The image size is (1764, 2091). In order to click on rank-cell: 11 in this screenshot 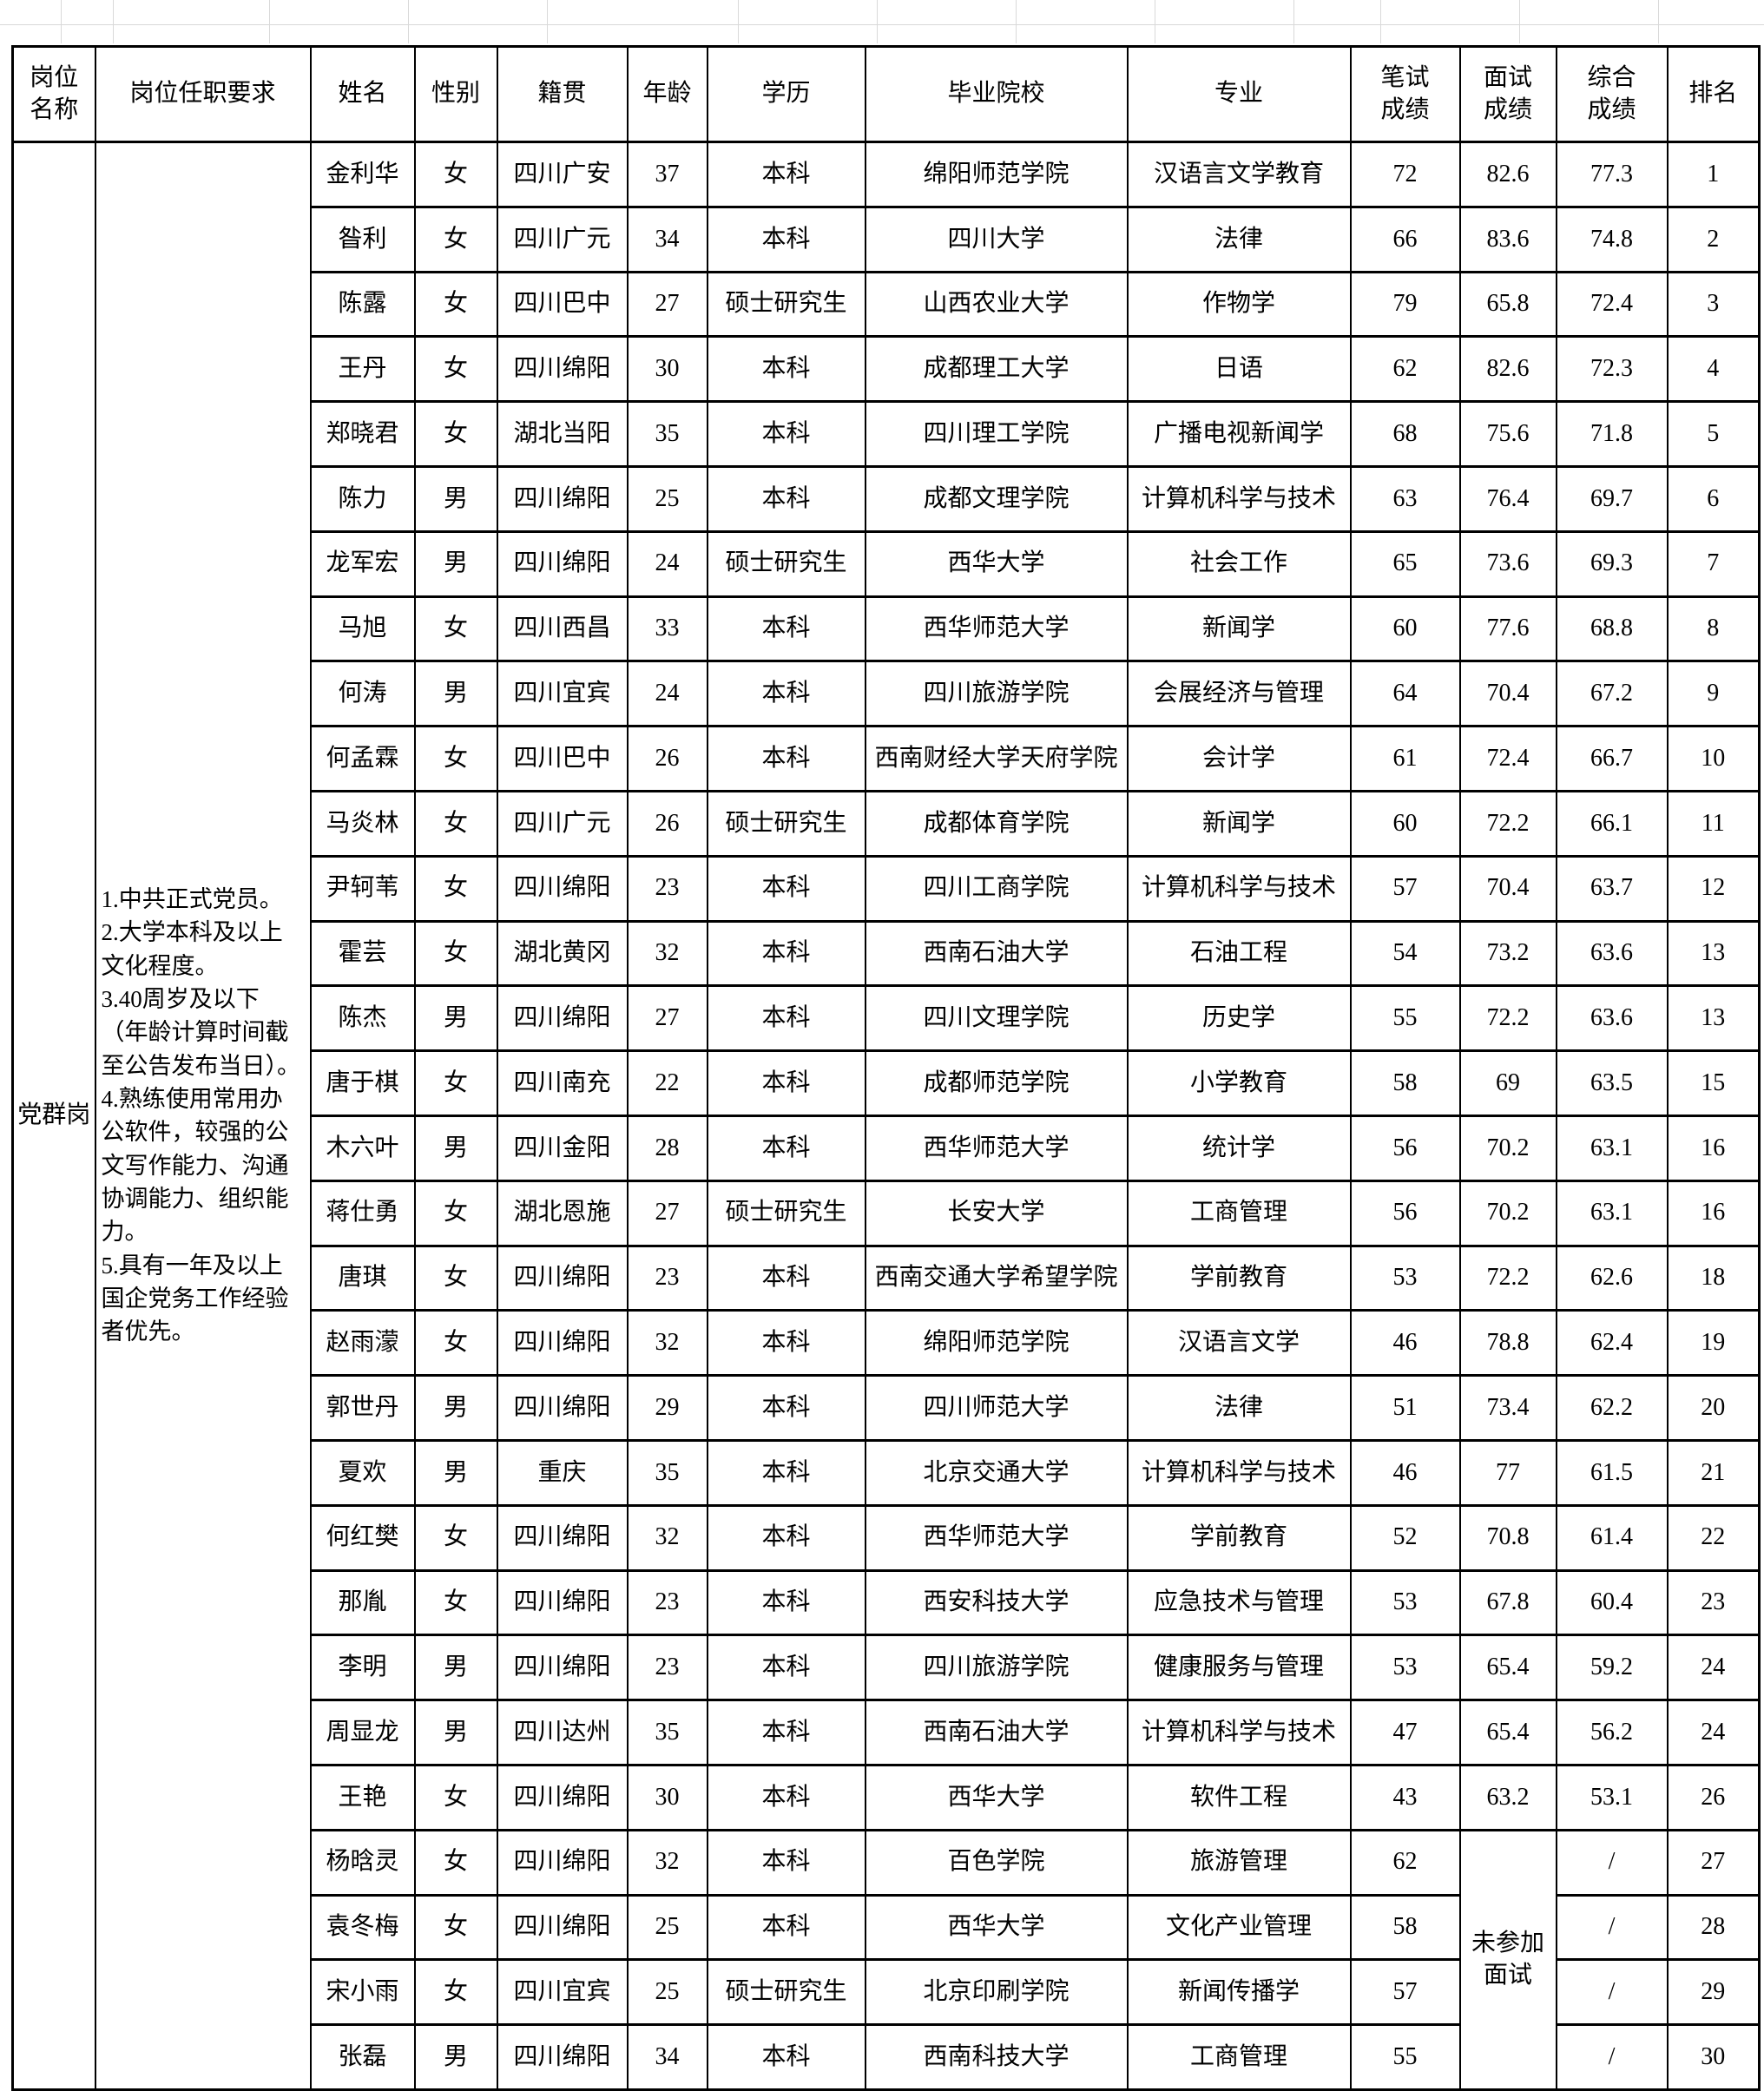, I will do `click(1714, 823)`.